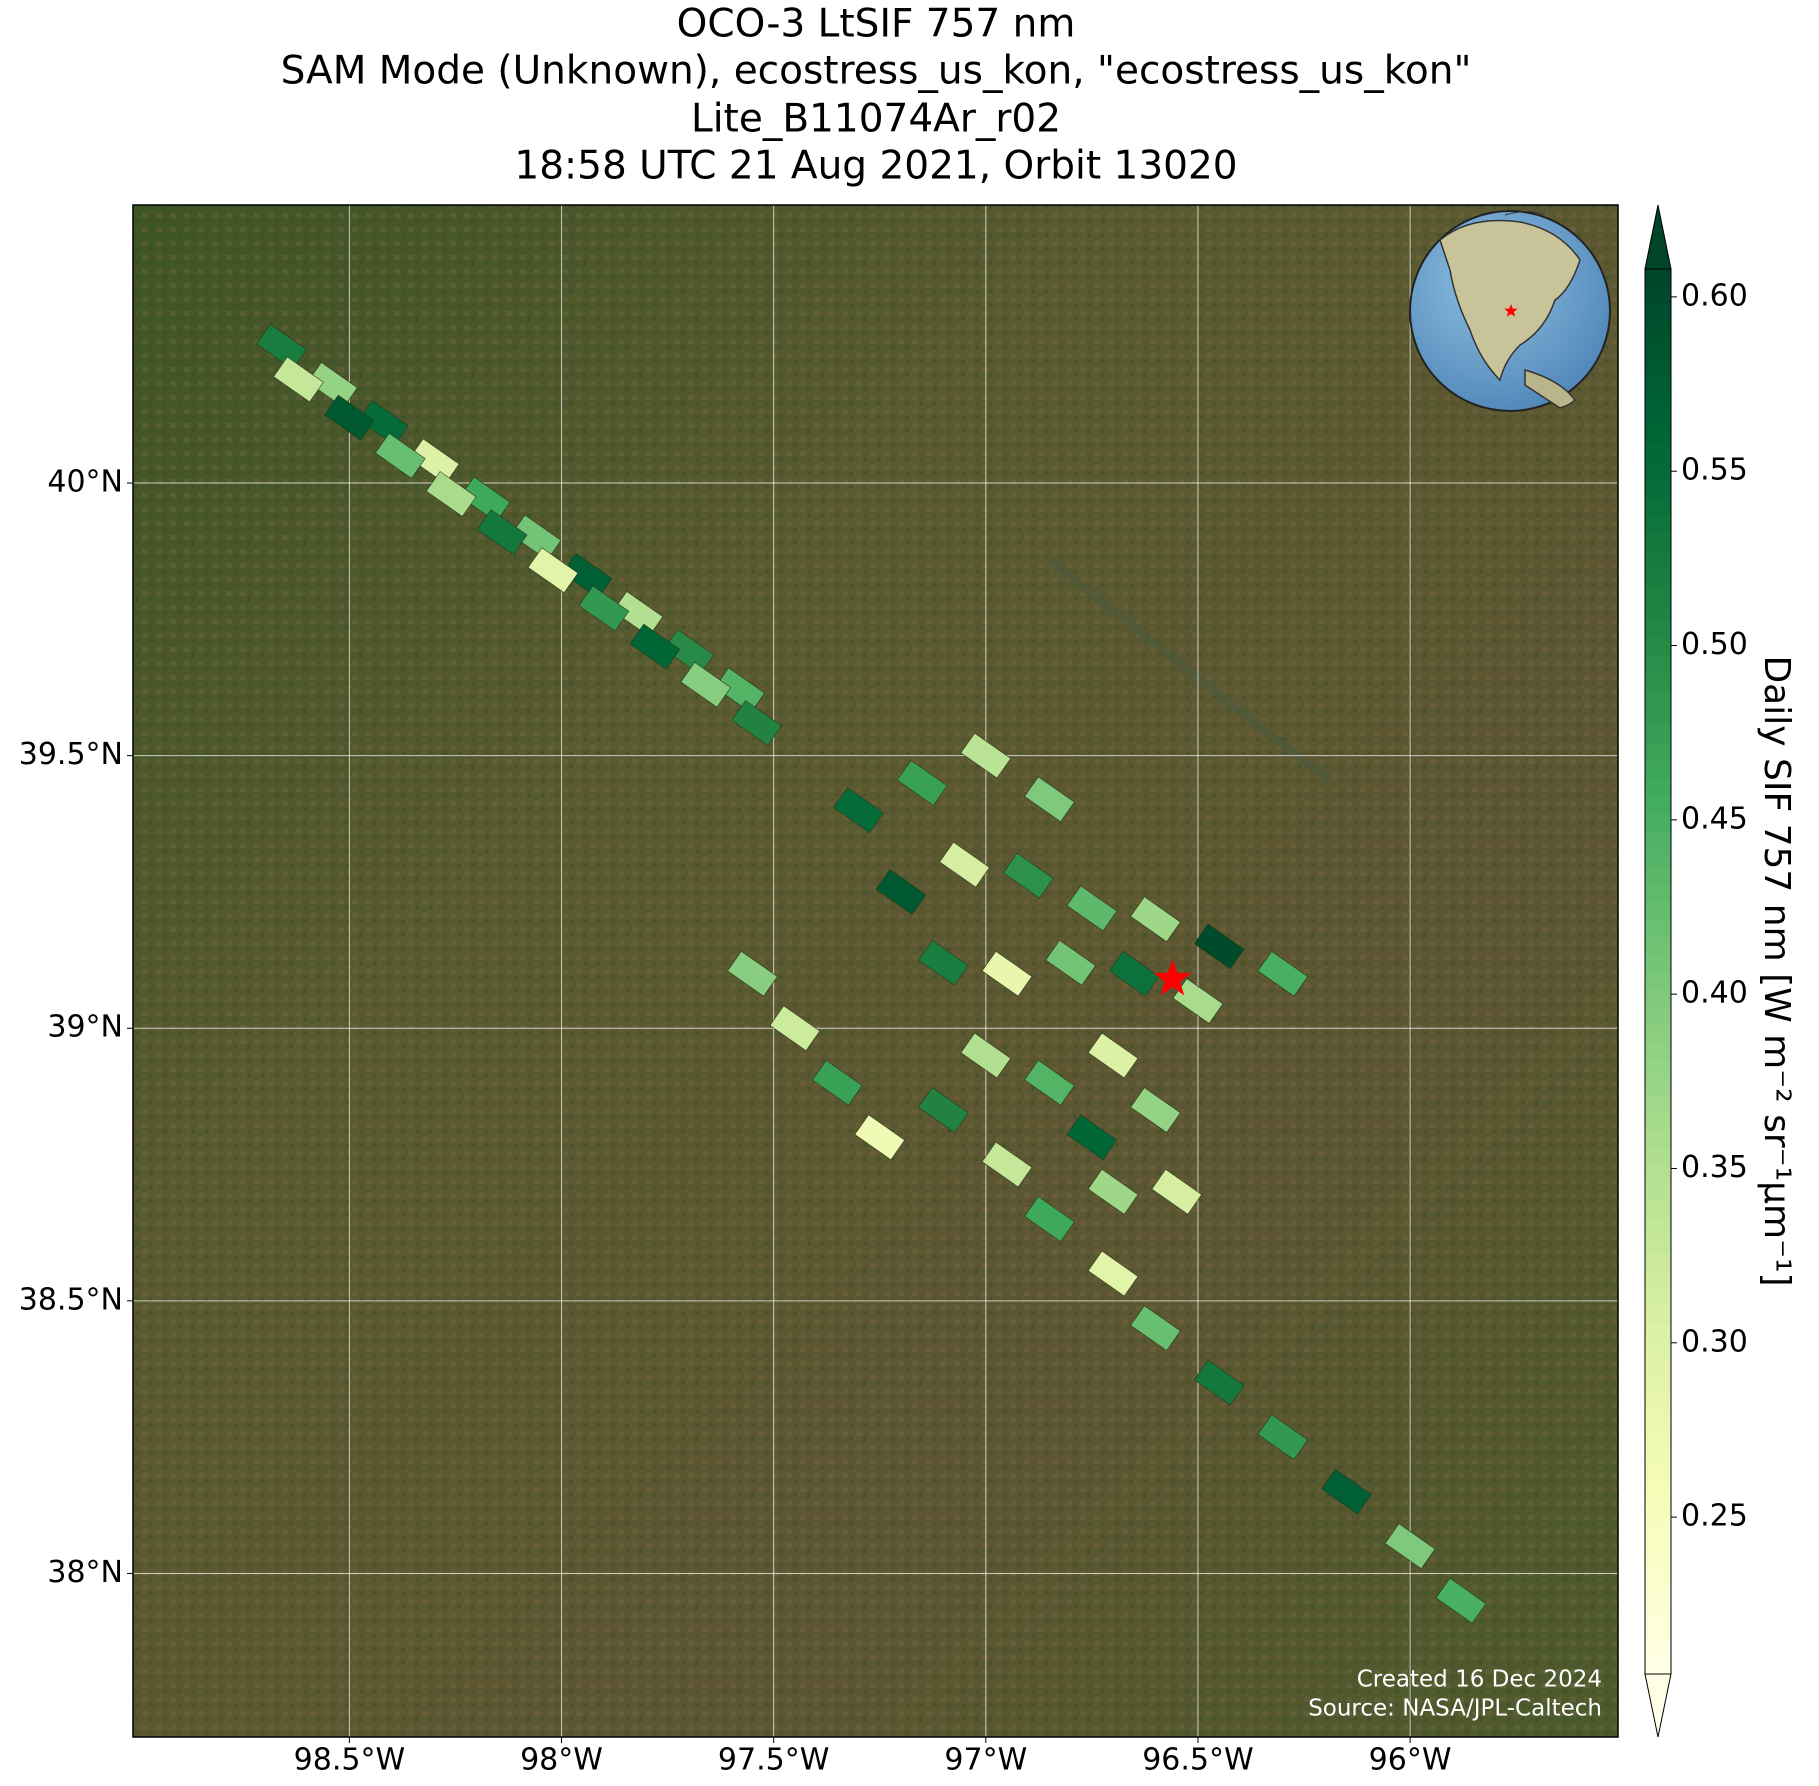  I want to click on y-tick-label: 39.5°N, so click(71, 754).